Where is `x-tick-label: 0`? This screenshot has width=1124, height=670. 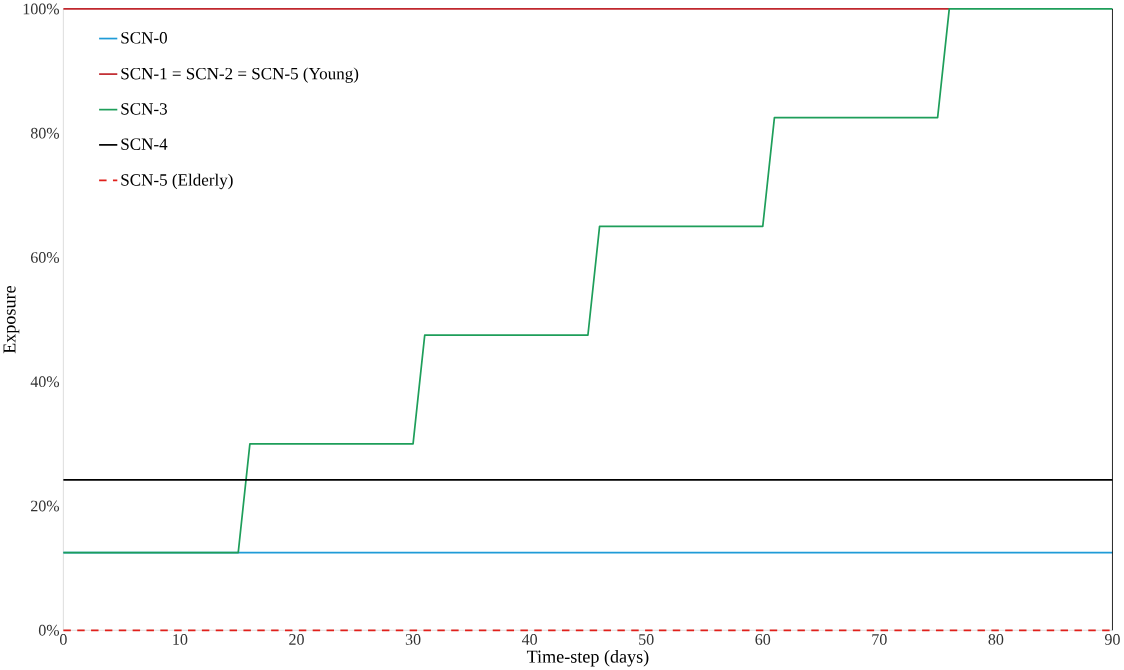 x-tick-label: 0 is located at coordinates (63, 639).